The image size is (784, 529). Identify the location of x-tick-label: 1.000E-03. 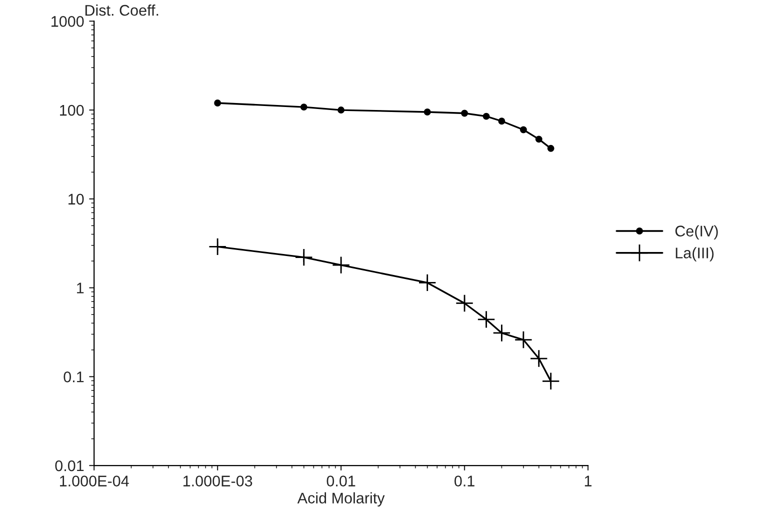
(217, 481).